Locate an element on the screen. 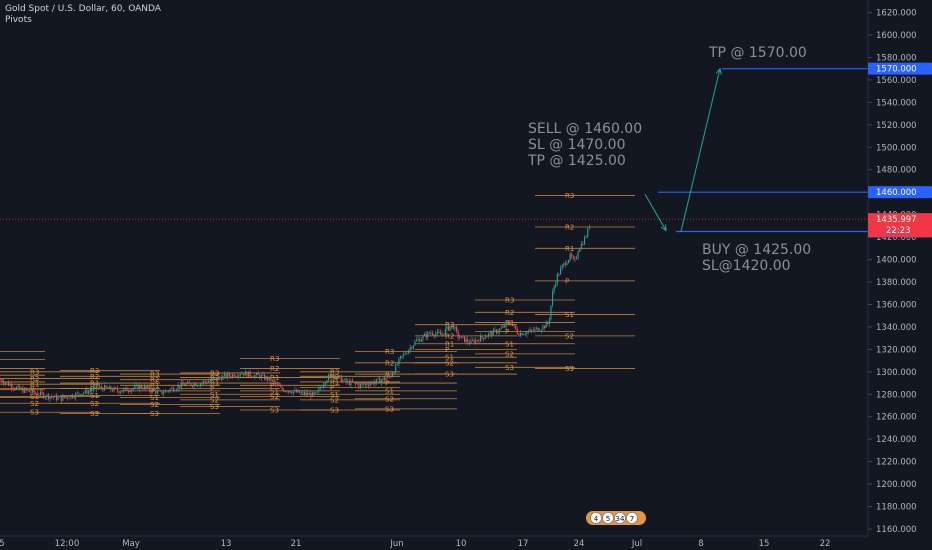 Image resolution: width=932 pixels, height=550 pixels. flag-icon is located at coordinates (620, 518).